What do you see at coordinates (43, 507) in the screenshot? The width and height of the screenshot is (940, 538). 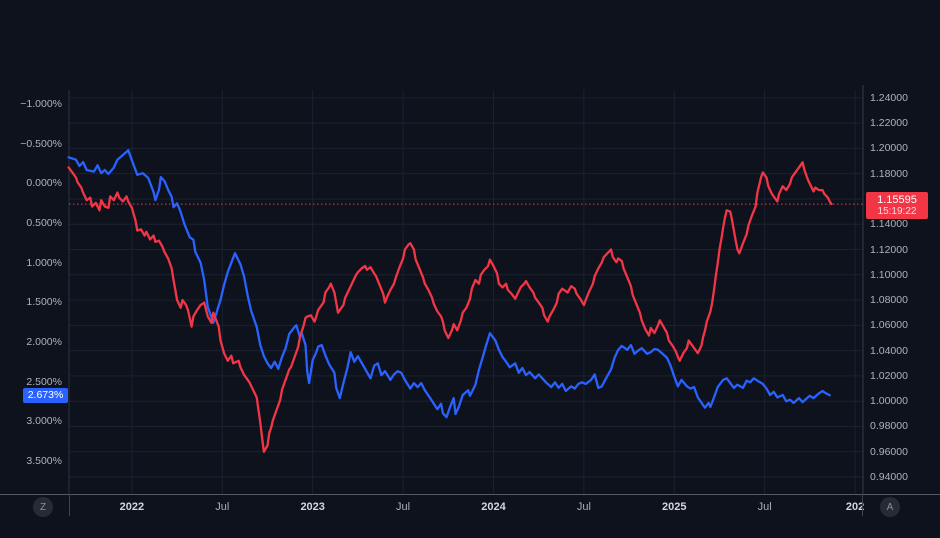 I see `timezone-button: Z` at bounding box center [43, 507].